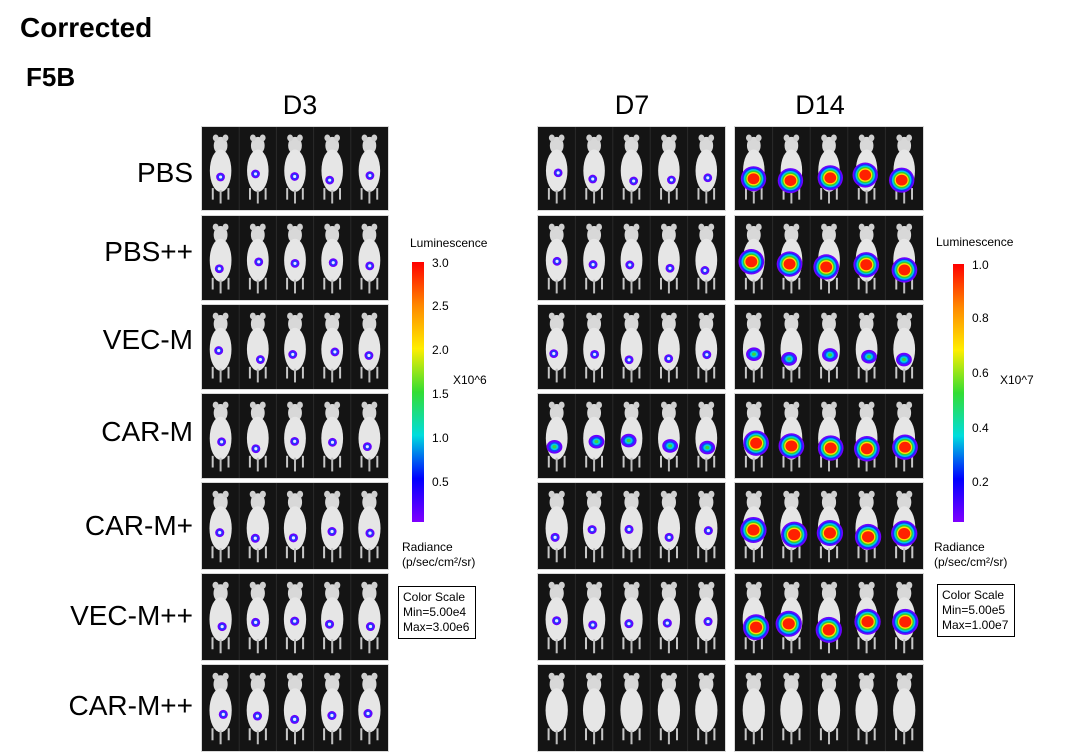 Image resolution: width=1080 pixels, height=753 pixels. Describe the element at coordinates (147, 339) in the screenshot. I see `row-label-vec-m: VEC-M` at that location.